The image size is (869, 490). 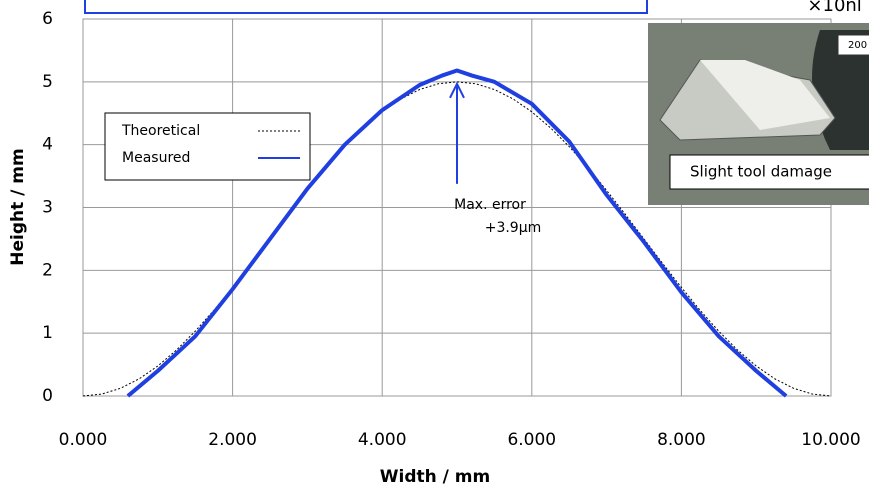 I want to click on x-tick-label: 10.000, so click(x=830, y=440).